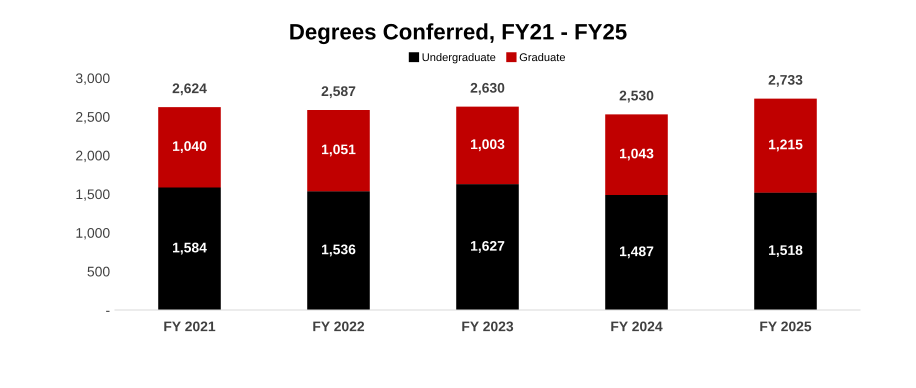  What do you see at coordinates (189, 89) in the screenshot?
I see `total-label: 2,624` at bounding box center [189, 89].